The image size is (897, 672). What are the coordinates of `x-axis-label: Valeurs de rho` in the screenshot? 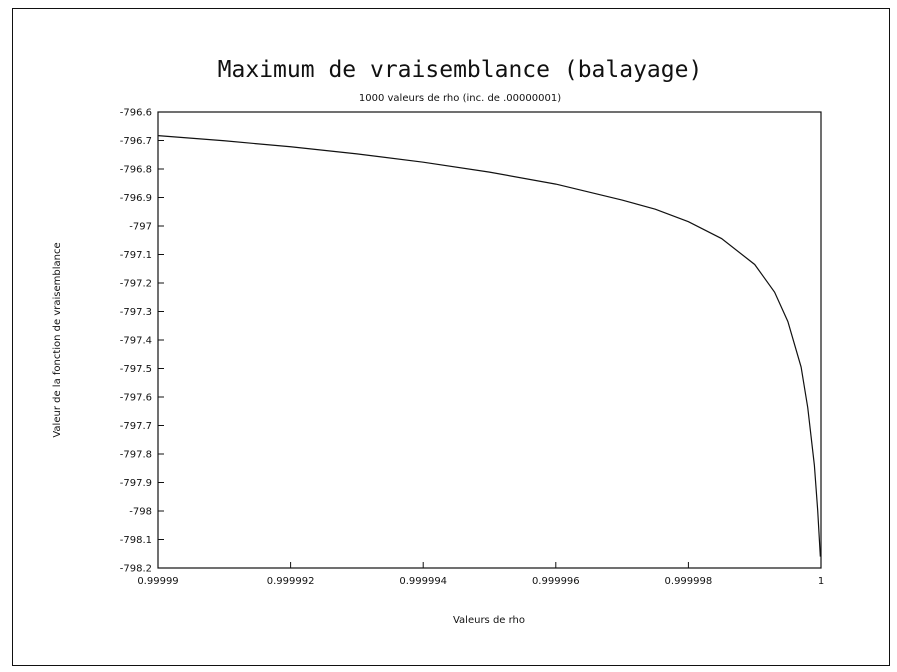 It's located at (489, 620).